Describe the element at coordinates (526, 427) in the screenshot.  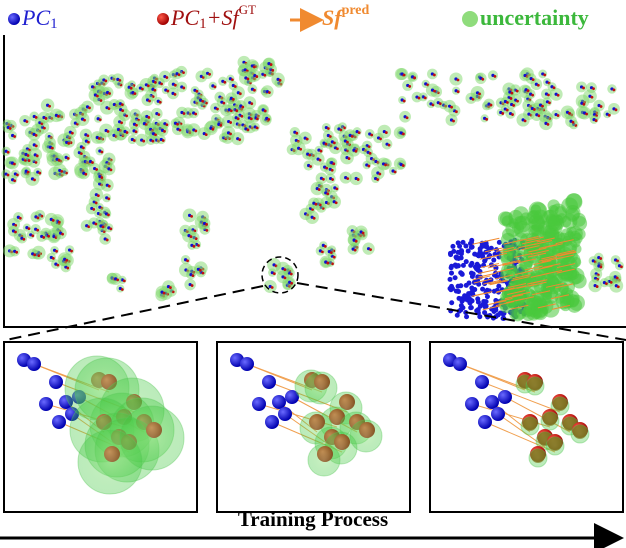
I see `zoom-panel` at that location.